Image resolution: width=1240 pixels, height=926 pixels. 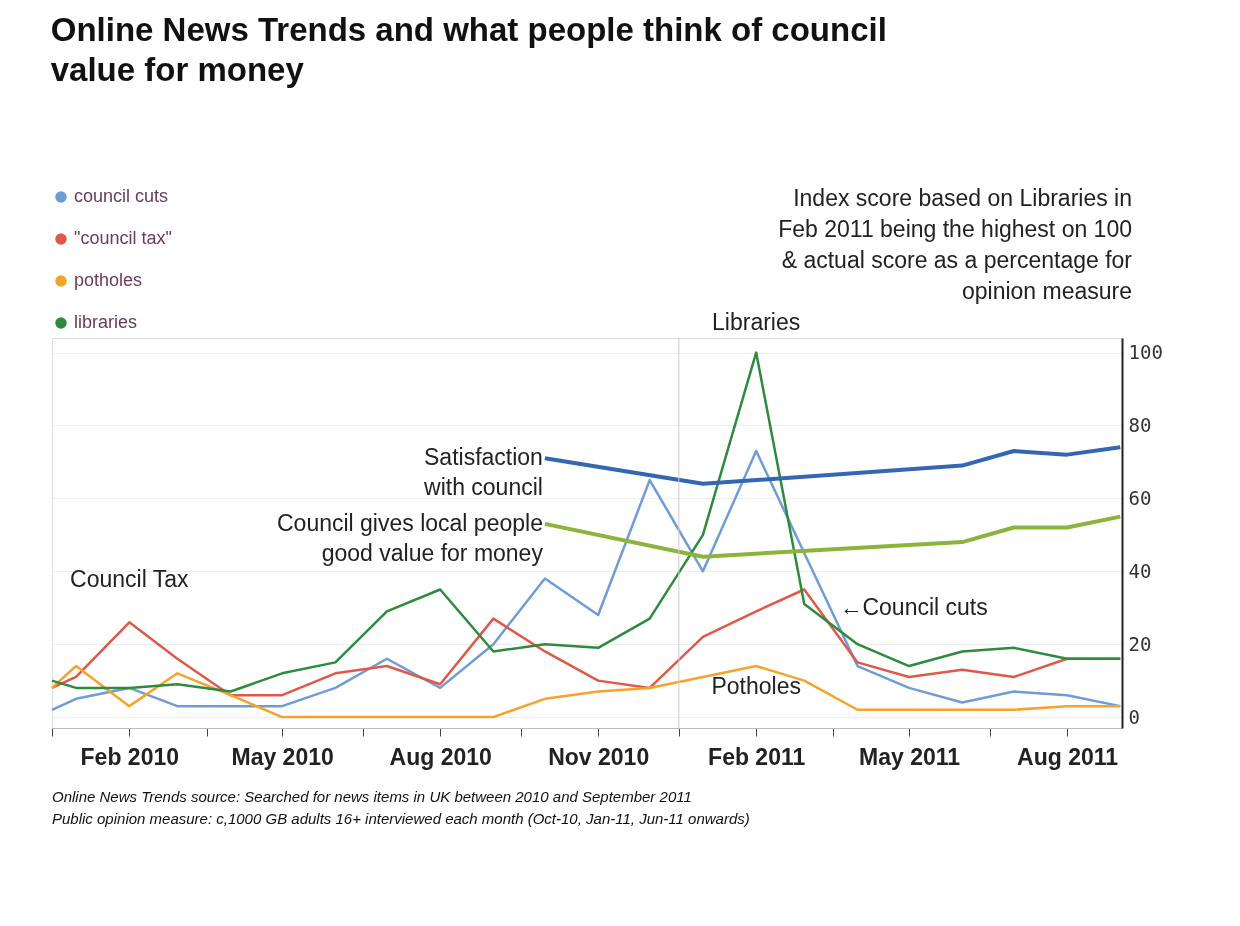 I want to click on annotation: Potholes, so click(x=756, y=686).